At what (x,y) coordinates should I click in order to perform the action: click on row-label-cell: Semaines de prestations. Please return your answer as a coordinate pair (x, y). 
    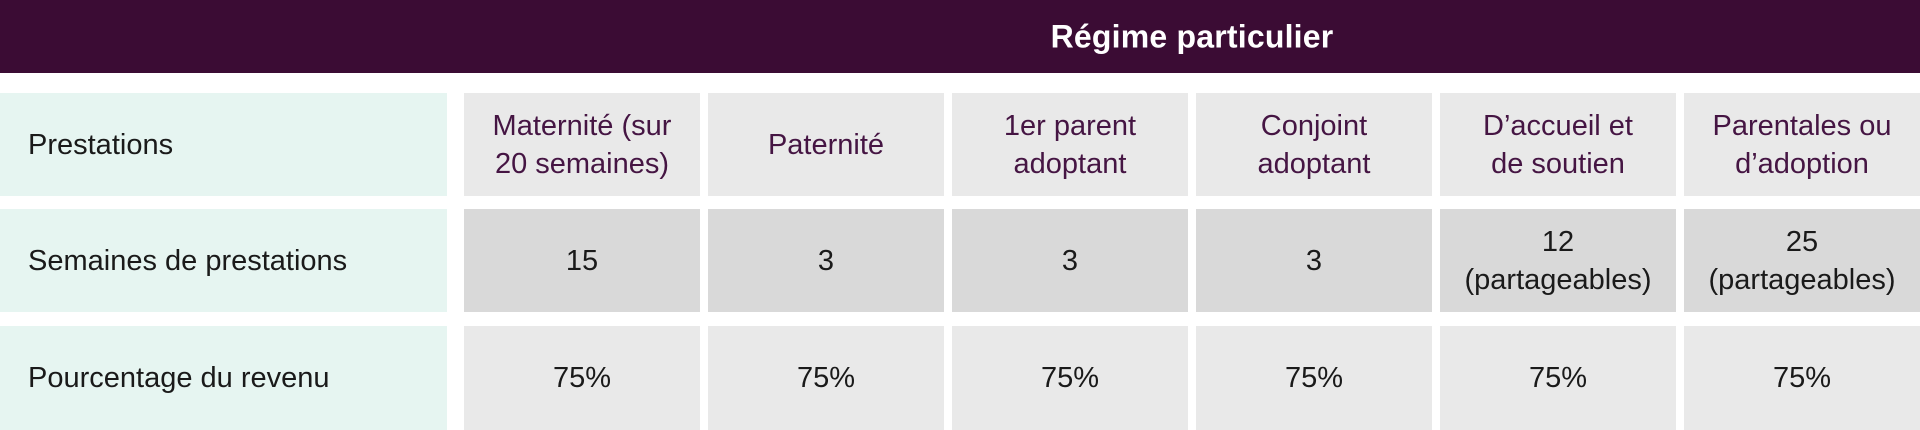
    Looking at the image, I should click on (223, 260).